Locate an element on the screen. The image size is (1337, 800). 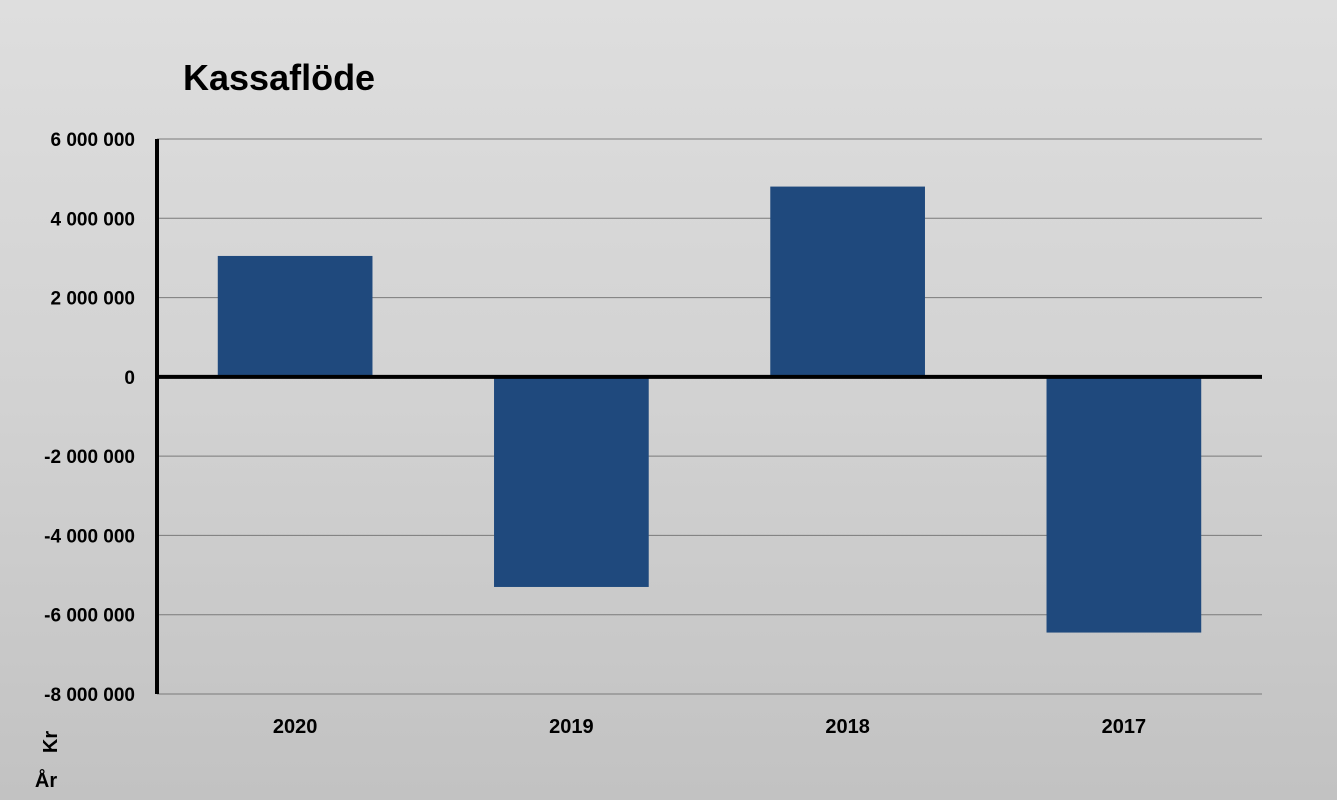
y-tick-label: 0 is located at coordinates (129, 378).